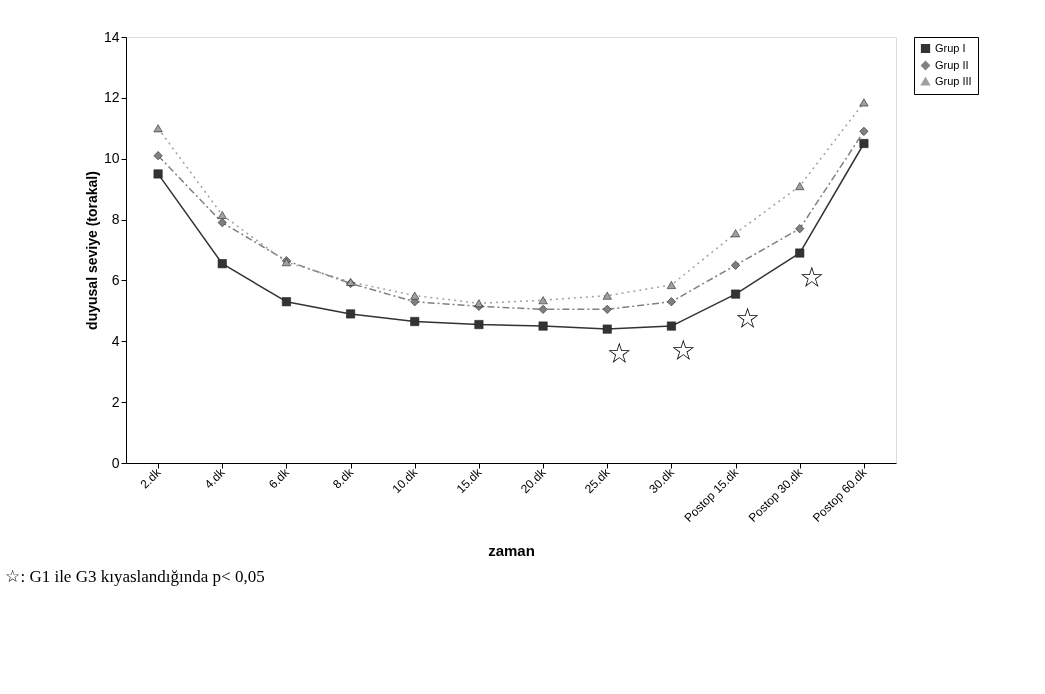  What do you see at coordinates (91, 250) in the screenshot?
I see `y-axis-title: duyusal seviye (torakal)` at bounding box center [91, 250].